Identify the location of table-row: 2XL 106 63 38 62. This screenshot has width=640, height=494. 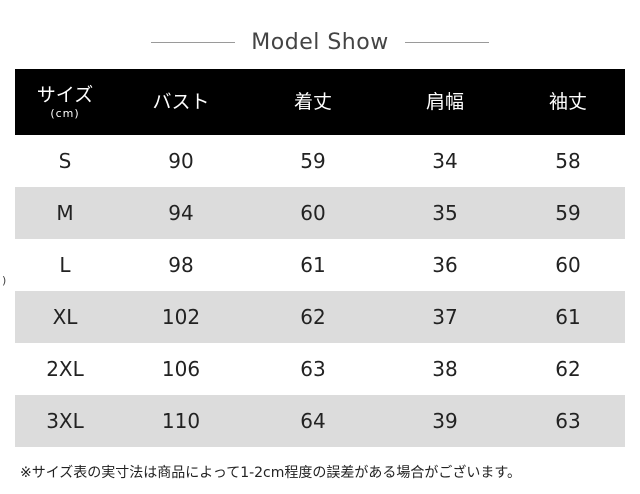
(320, 369).